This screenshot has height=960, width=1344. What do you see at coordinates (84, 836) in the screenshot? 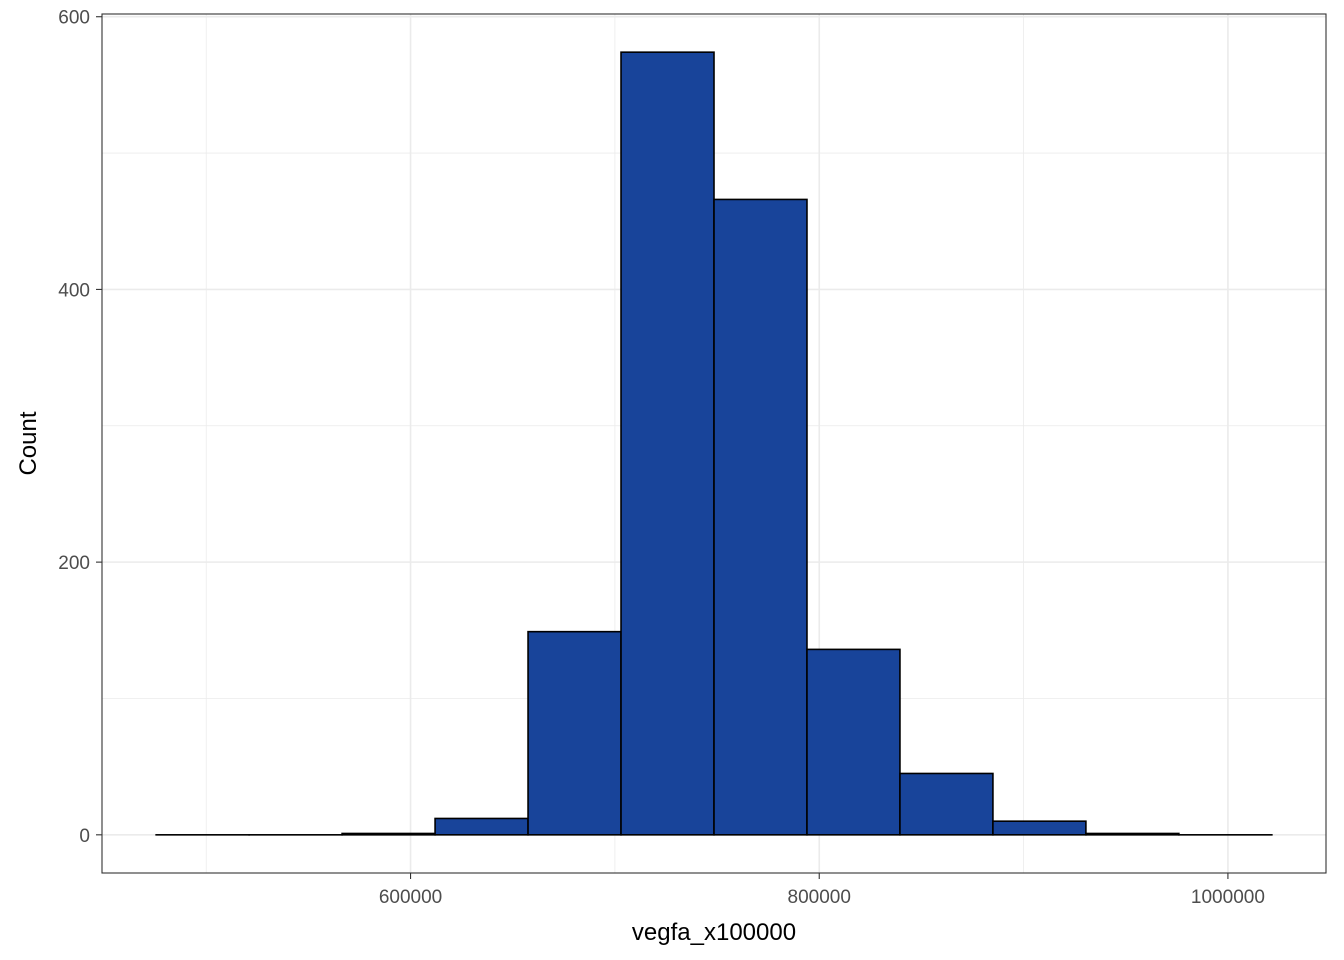
I see `y-tick-label: 0` at bounding box center [84, 836].